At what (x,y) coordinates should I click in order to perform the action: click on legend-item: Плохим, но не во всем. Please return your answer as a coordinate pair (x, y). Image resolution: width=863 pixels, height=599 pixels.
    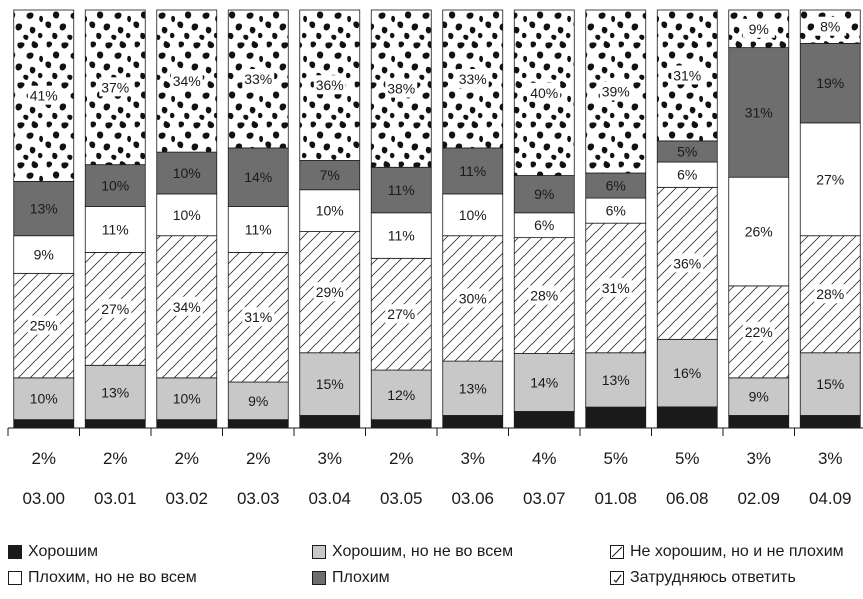
    Looking at the image, I should click on (102, 578).